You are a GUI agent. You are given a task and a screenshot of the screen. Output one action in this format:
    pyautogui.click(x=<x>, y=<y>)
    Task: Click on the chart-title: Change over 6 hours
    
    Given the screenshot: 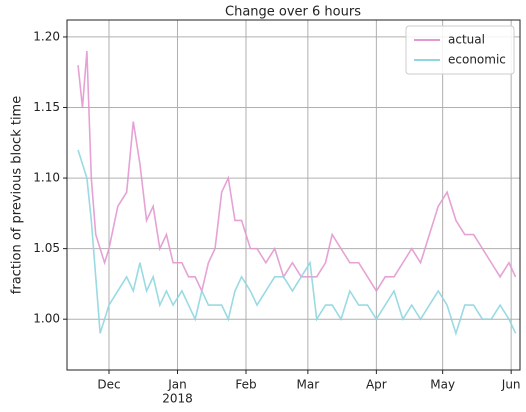 What is the action you would take?
    pyautogui.click(x=293, y=12)
    